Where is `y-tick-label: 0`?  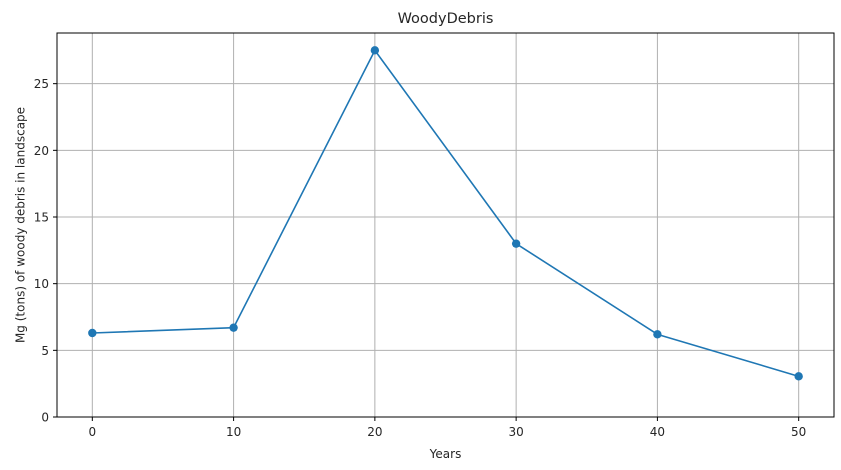 y-tick-label: 0 is located at coordinates (45, 418).